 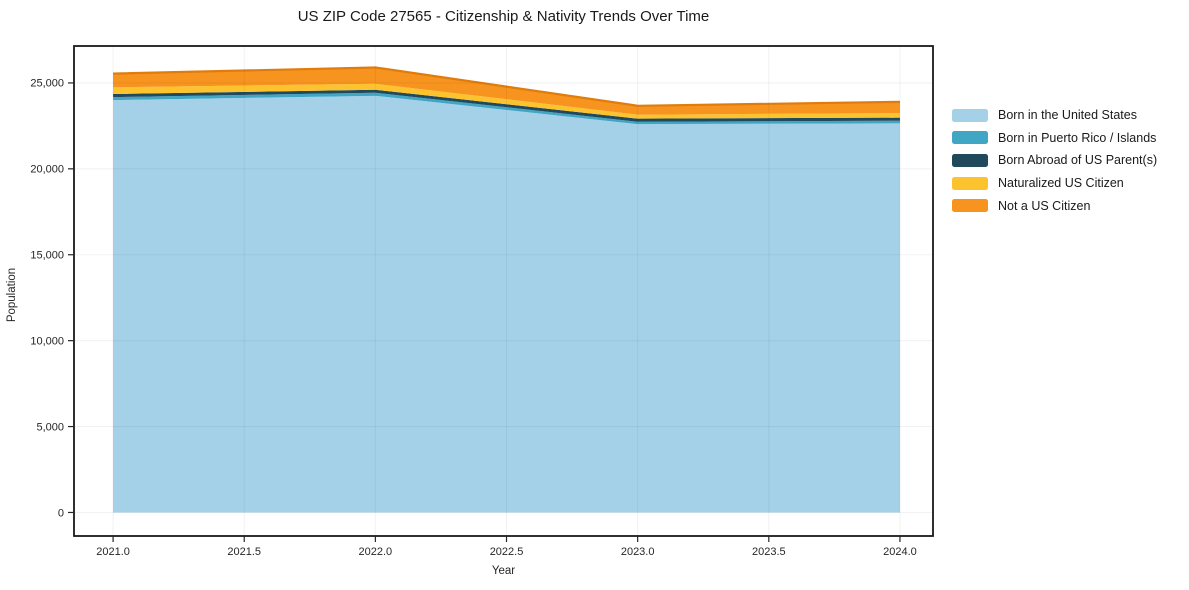 What do you see at coordinates (970, 206) in the screenshot?
I see `legend-swatch-not-citizen-icon` at bounding box center [970, 206].